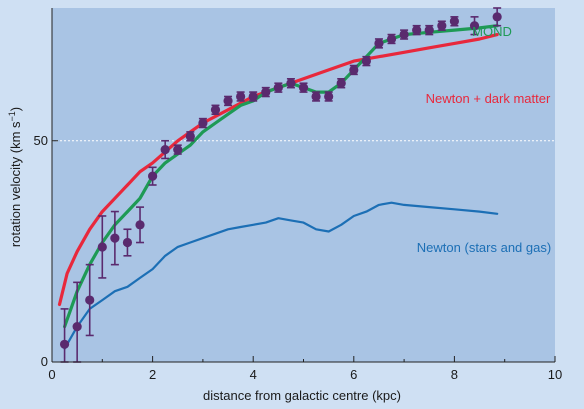 The width and height of the screenshot is (584, 409). What do you see at coordinates (41, 251) in the screenshot?
I see `y-tick-labels: 0 50` at bounding box center [41, 251].